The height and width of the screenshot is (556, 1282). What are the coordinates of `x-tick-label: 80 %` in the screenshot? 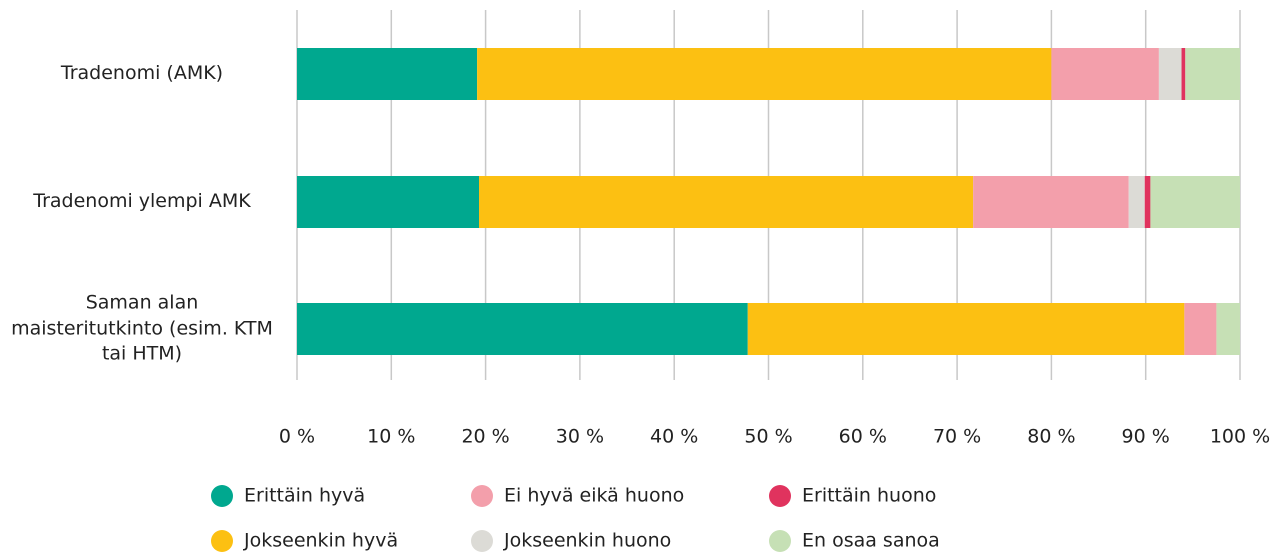 It's located at (1051, 437).